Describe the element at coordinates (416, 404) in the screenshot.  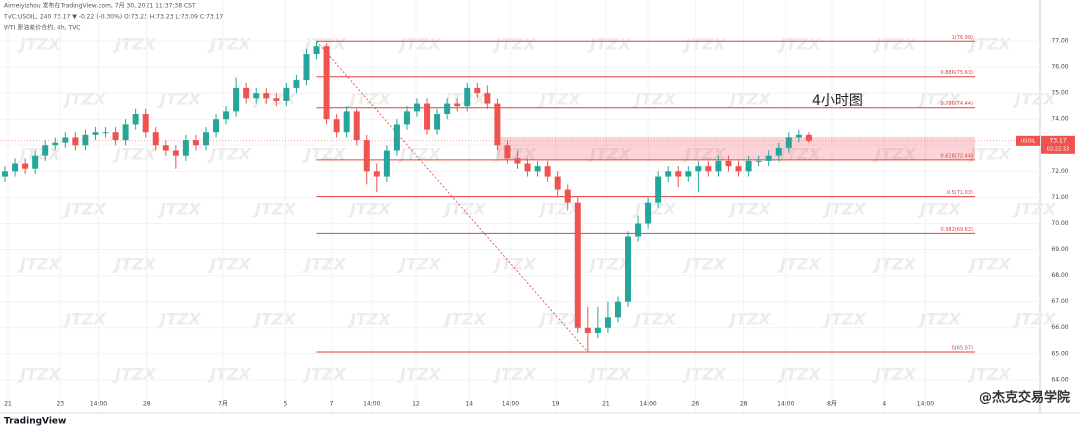
I see `x-tick-label: 12` at that location.